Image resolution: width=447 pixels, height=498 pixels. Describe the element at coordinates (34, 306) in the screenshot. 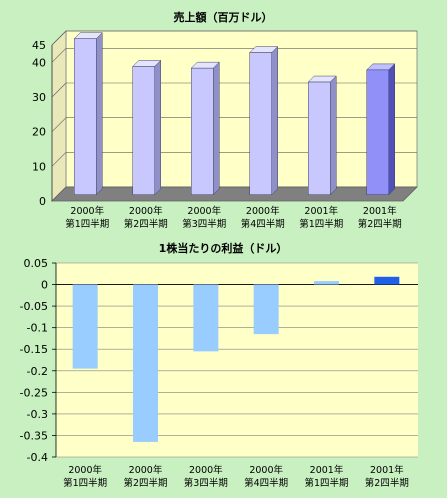

I see `chart2-y-tick: -0.05` at that location.